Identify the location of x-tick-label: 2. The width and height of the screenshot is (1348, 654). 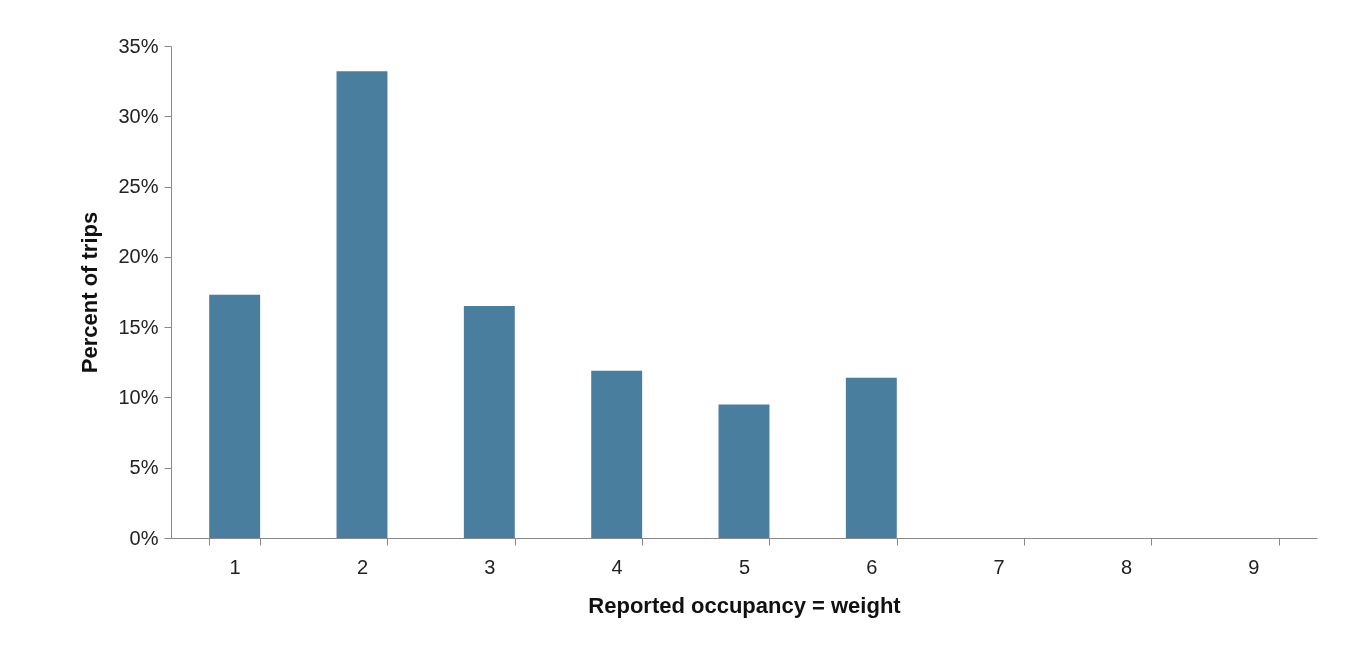
(362, 566).